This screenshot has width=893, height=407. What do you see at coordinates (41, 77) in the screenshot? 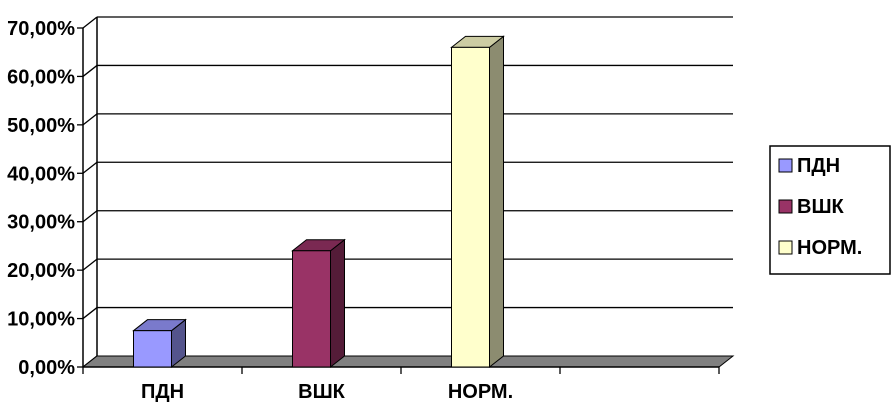
I see `y-tick-label: 60,00%` at bounding box center [41, 77].